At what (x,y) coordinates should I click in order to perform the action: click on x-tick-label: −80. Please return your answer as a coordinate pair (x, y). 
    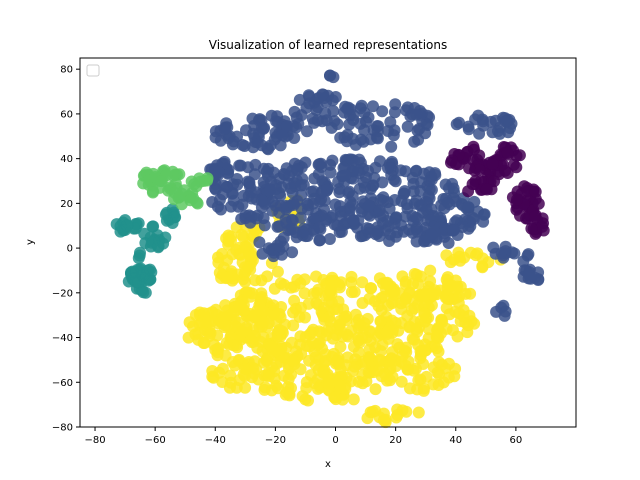
    Looking at the image, I should click on (94, 440).